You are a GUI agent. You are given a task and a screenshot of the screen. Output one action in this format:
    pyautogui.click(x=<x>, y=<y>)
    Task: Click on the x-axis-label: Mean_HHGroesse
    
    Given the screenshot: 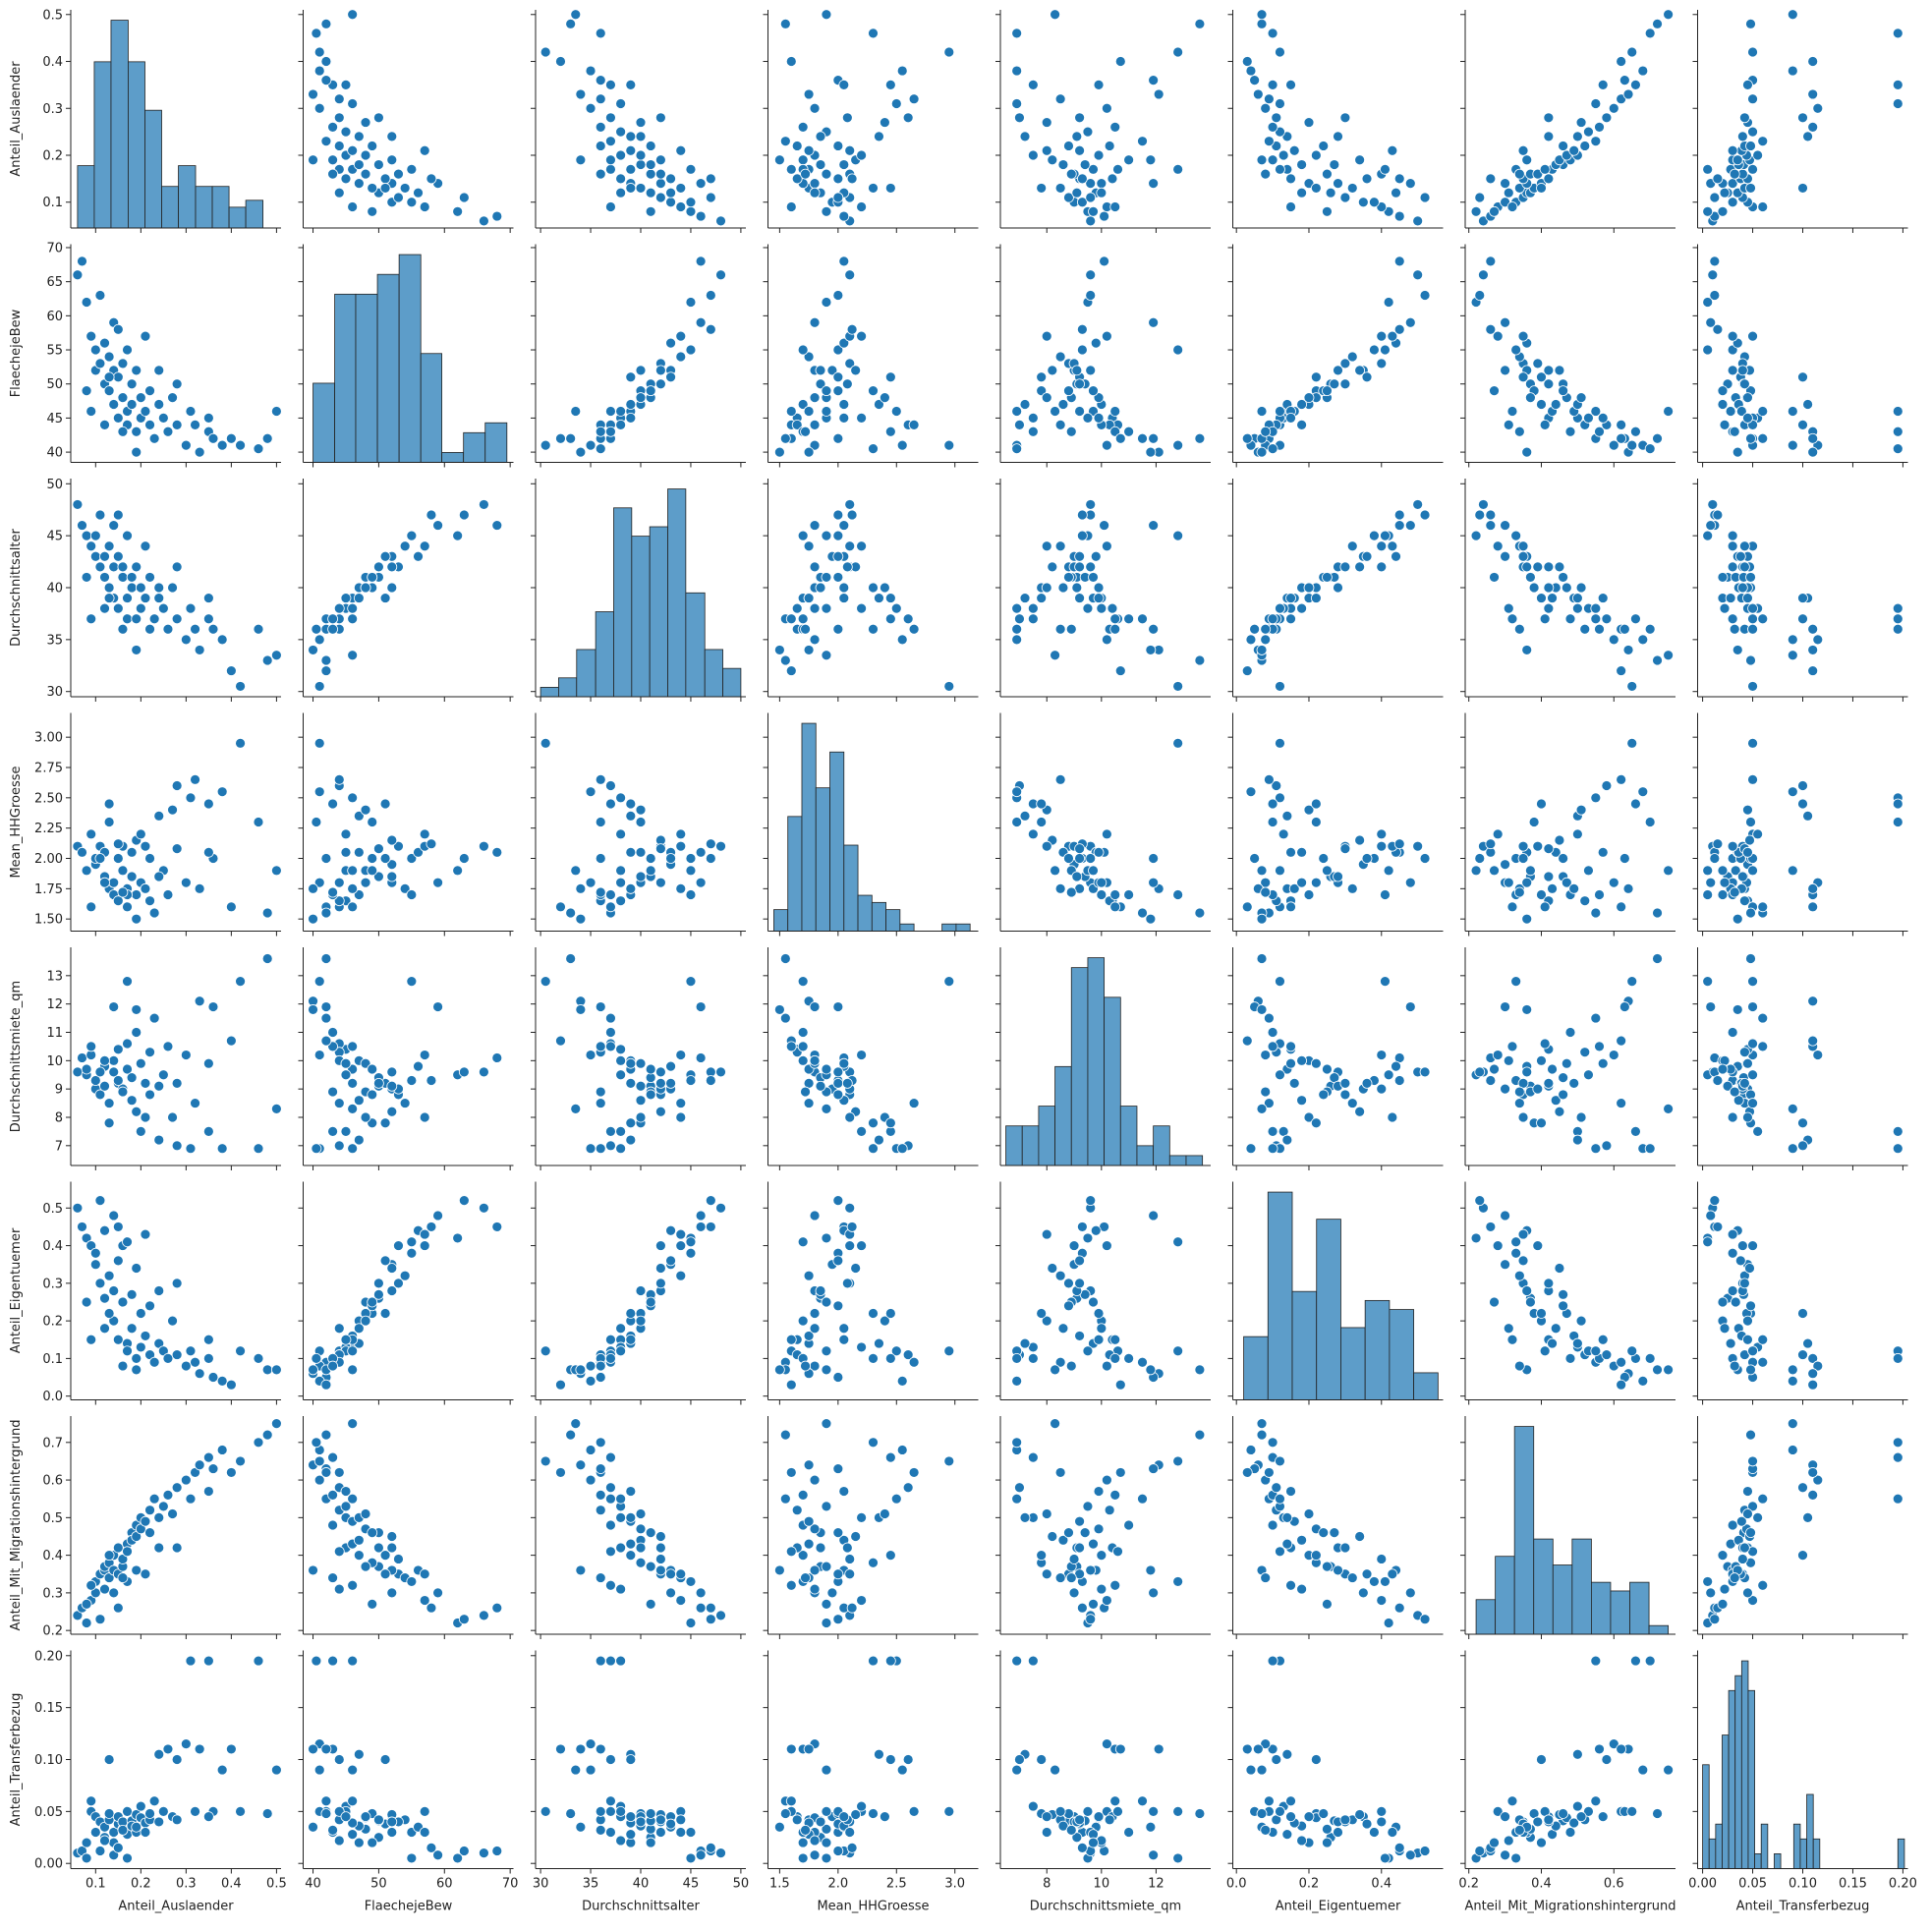 What is the action you would take?
    pyautogui.click(x=873, y=1907)
    